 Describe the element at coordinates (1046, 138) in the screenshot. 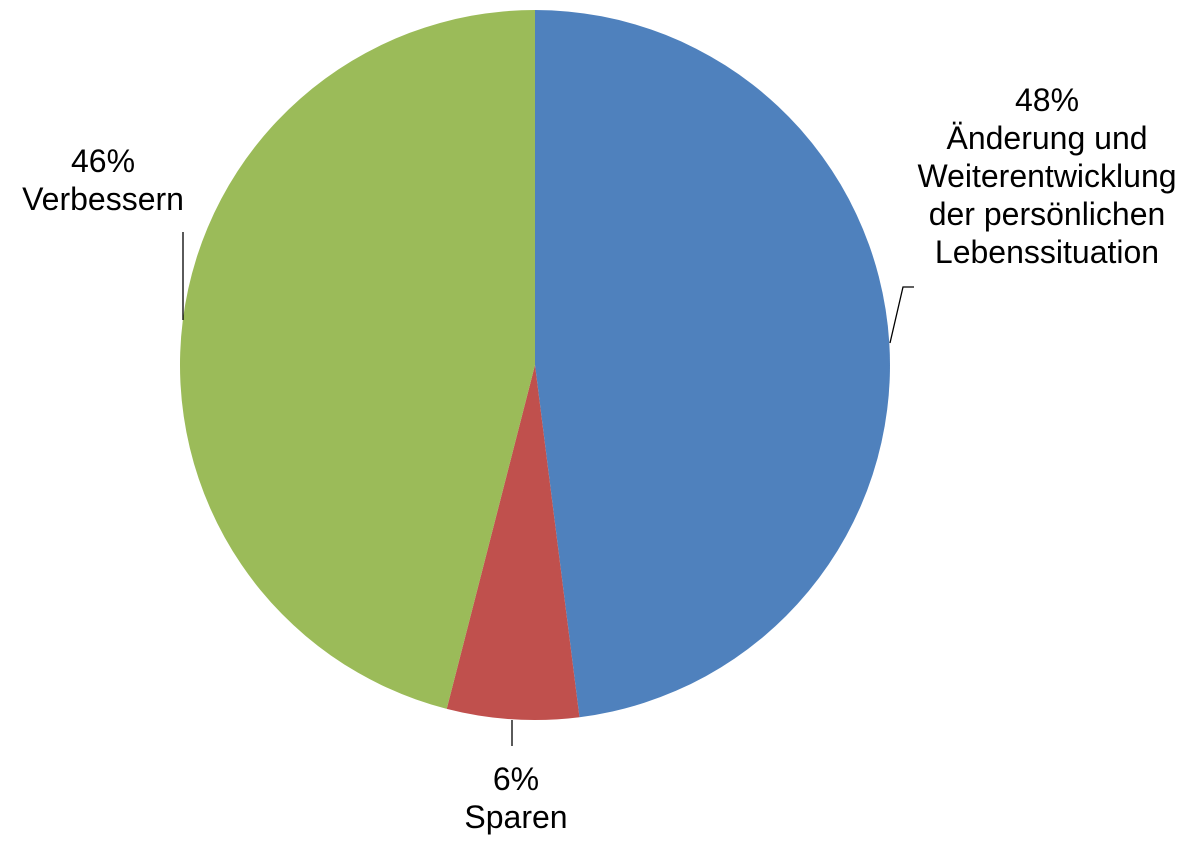

I see `data-label-category: Änderung und` at that location.